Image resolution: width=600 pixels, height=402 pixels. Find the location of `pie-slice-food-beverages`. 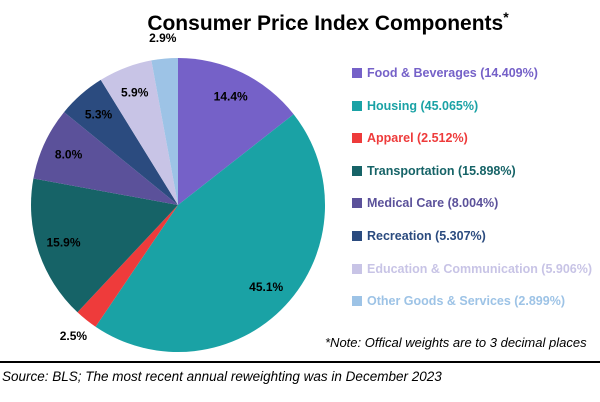

pie-slice-food-beverages is located at coordinates (236, 131).